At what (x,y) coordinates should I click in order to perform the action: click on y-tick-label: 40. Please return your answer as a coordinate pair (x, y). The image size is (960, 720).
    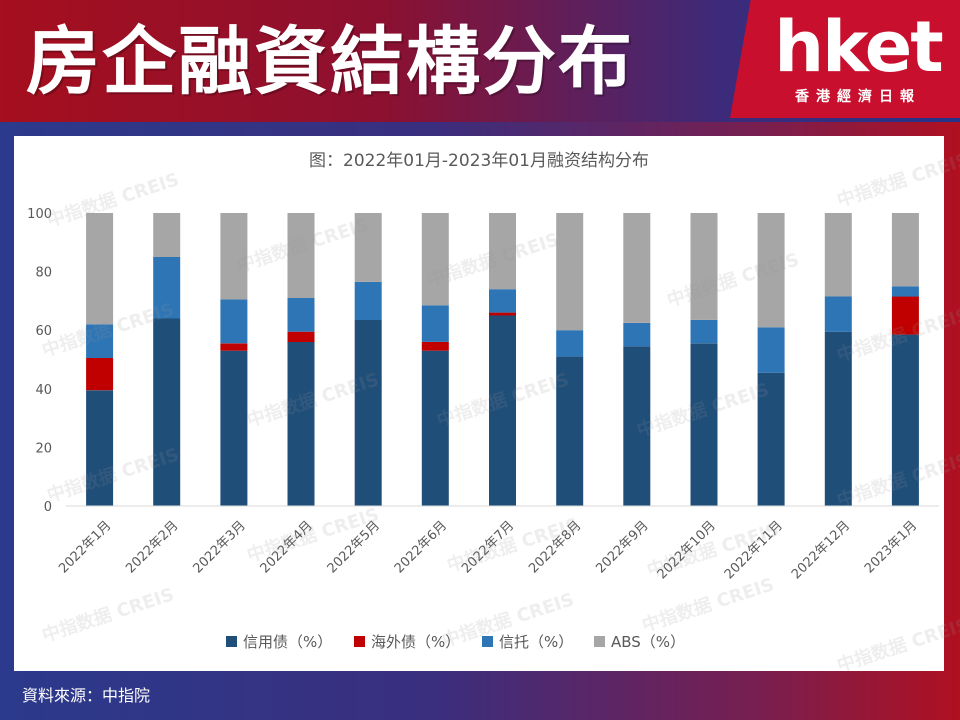
    Looking at the image, I should click on (43, 390).